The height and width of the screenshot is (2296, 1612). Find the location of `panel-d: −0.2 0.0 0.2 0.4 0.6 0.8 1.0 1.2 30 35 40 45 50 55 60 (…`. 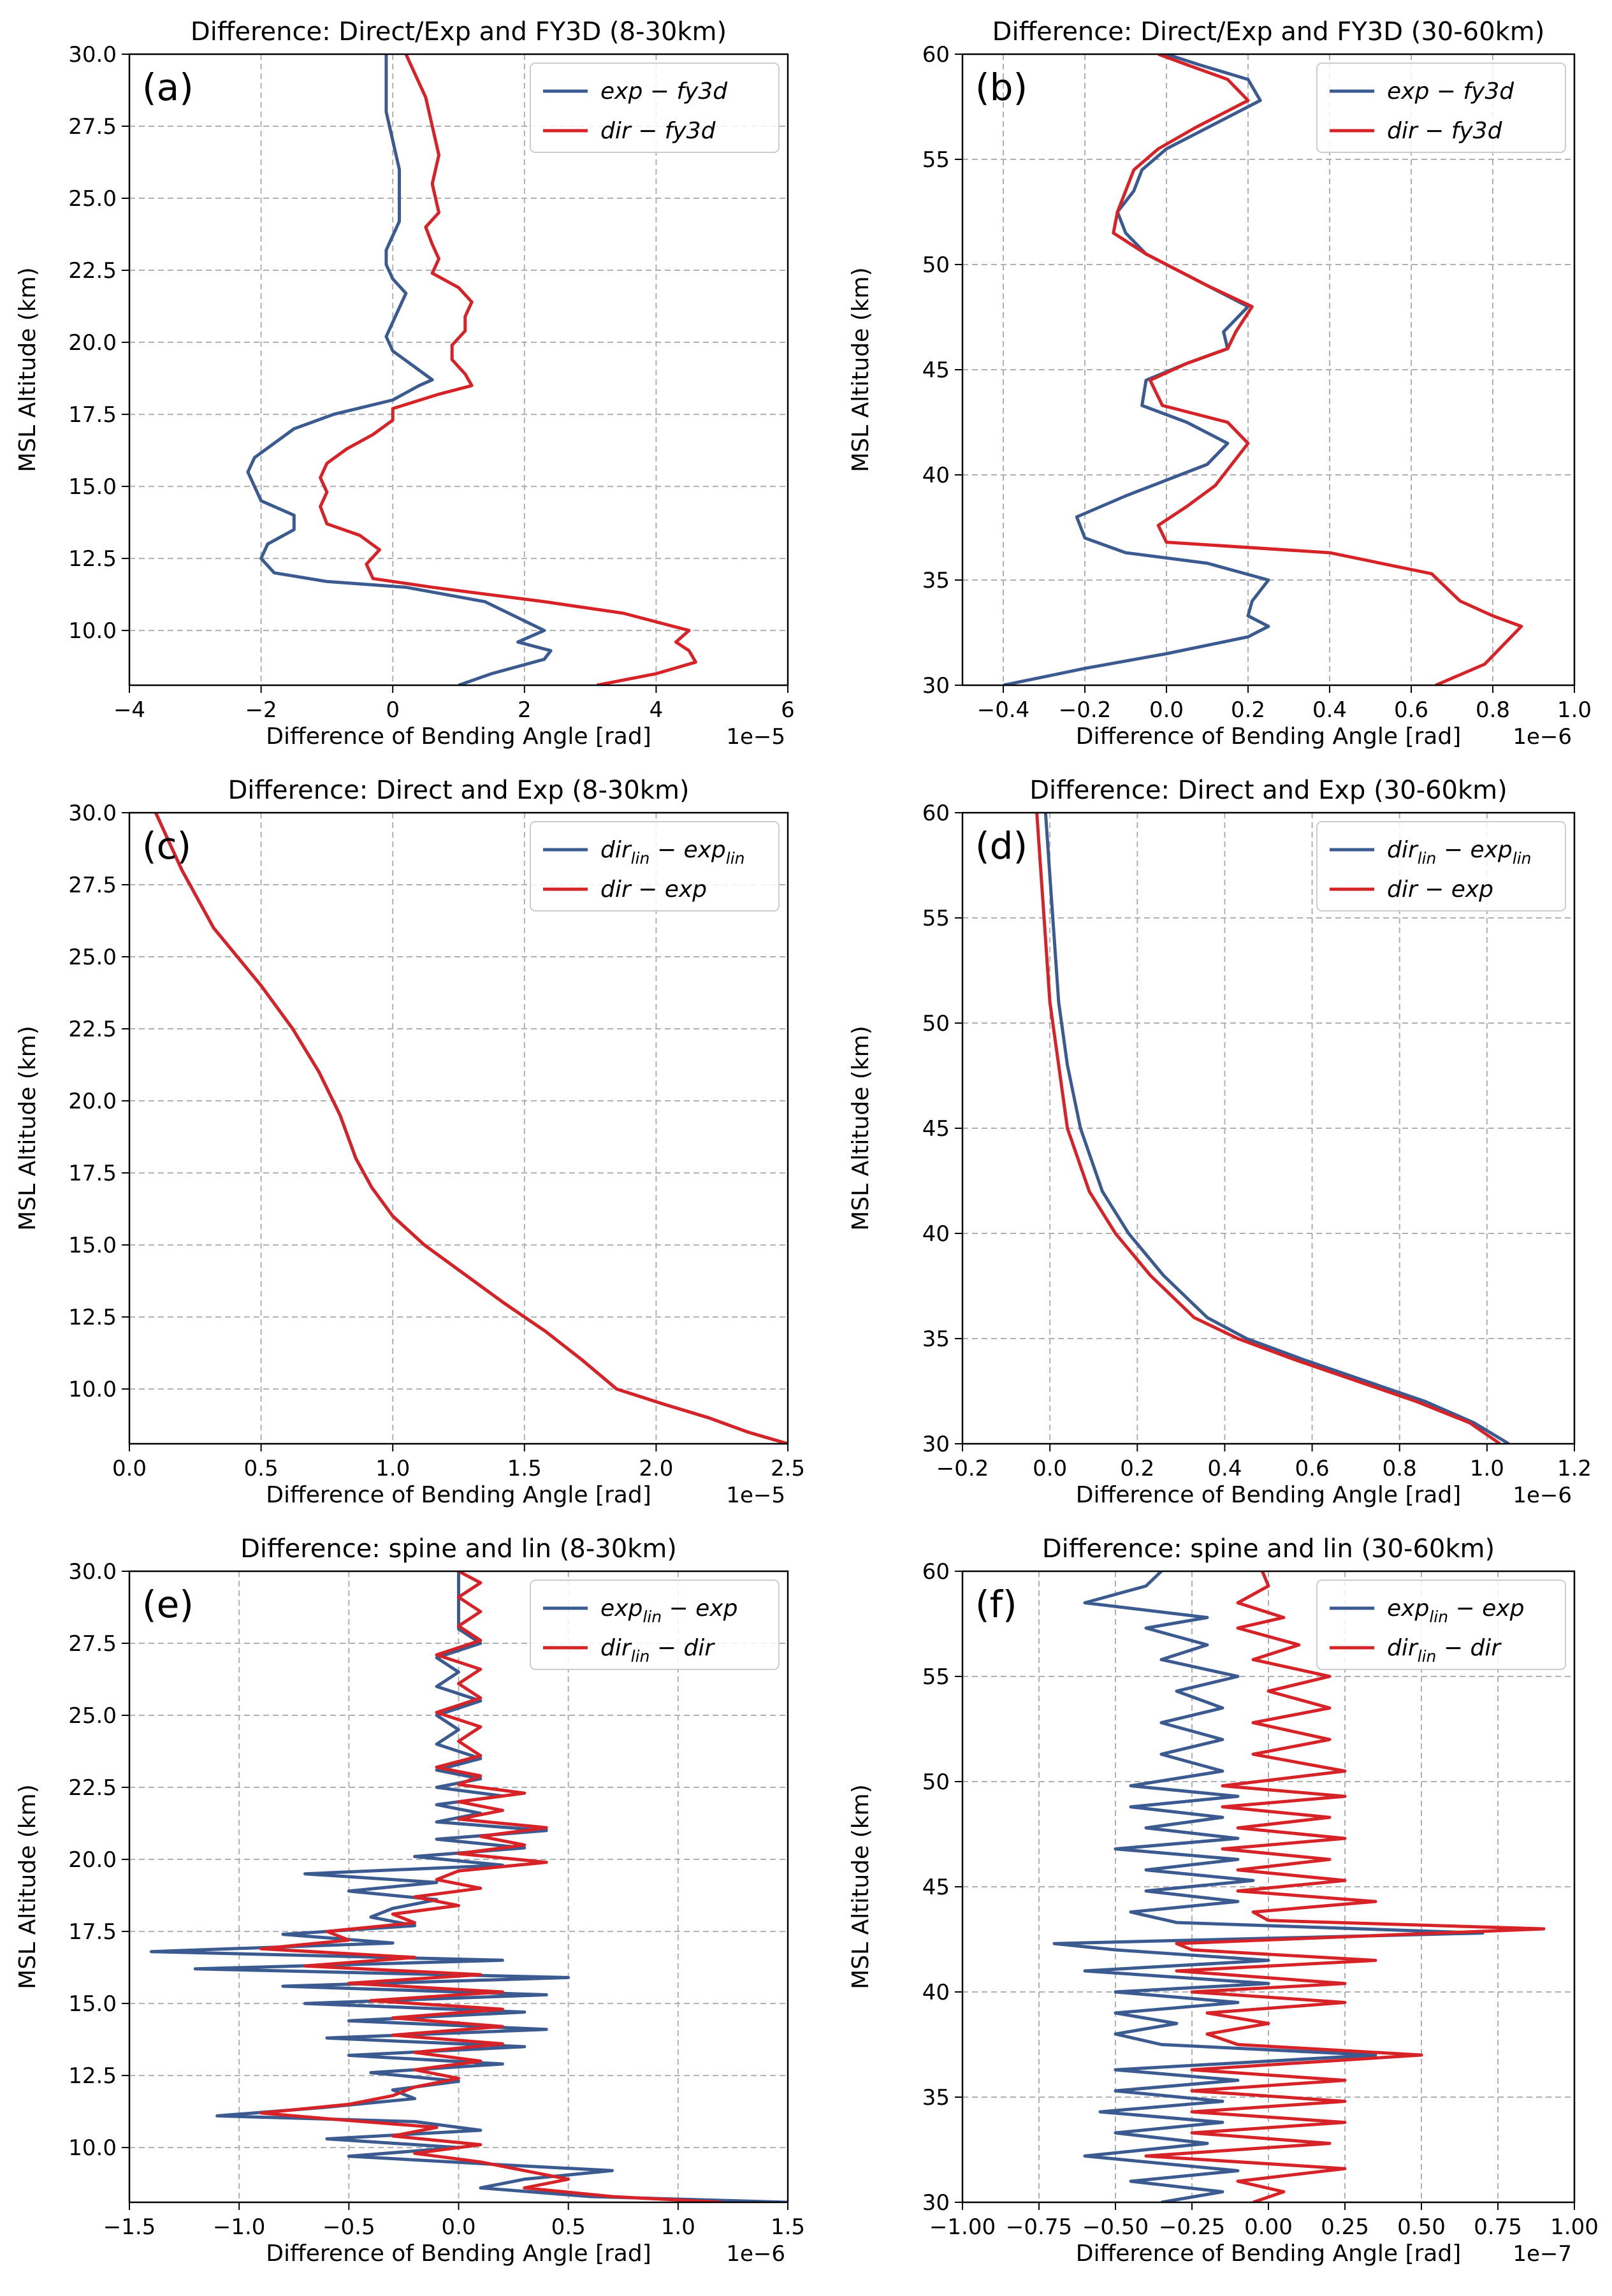

panel-d: −0.2 0.0 0.2 0.4 0.6 0.8 1.0 1.2 30 35 40 45 50 55 60 (… is located at coordinates (1220, 1142).